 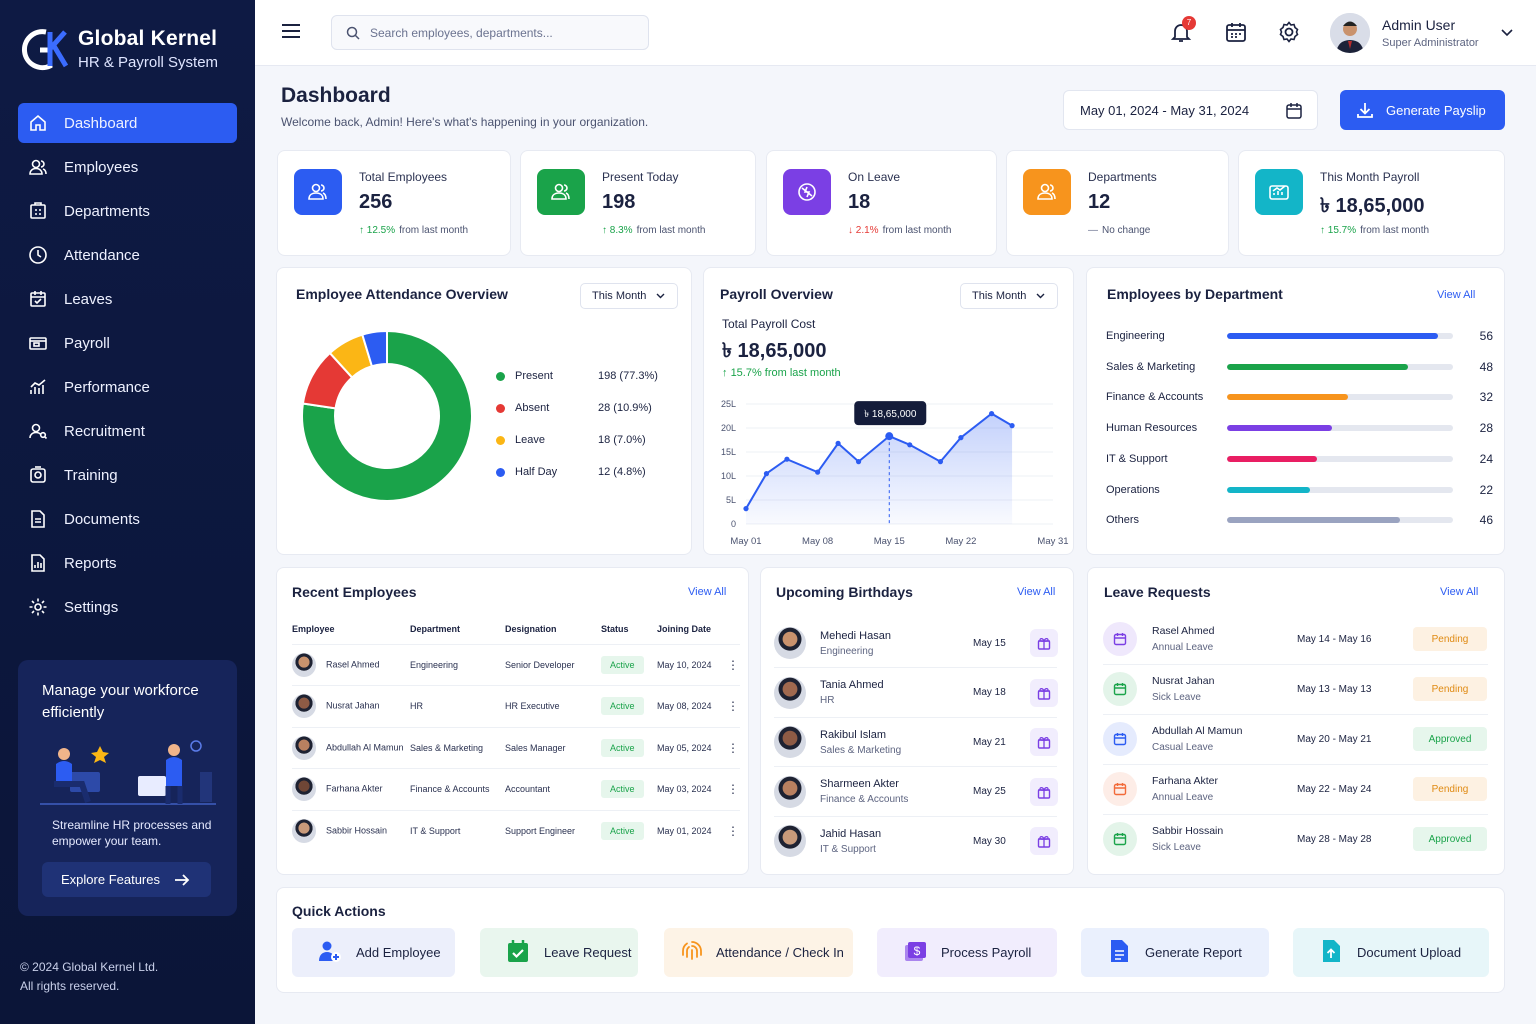 What do you see at coordinates (1391, 952) in the screenshot?
I see `quick-action-document-upload: Document Upload` at bounding box center [1391, 952].